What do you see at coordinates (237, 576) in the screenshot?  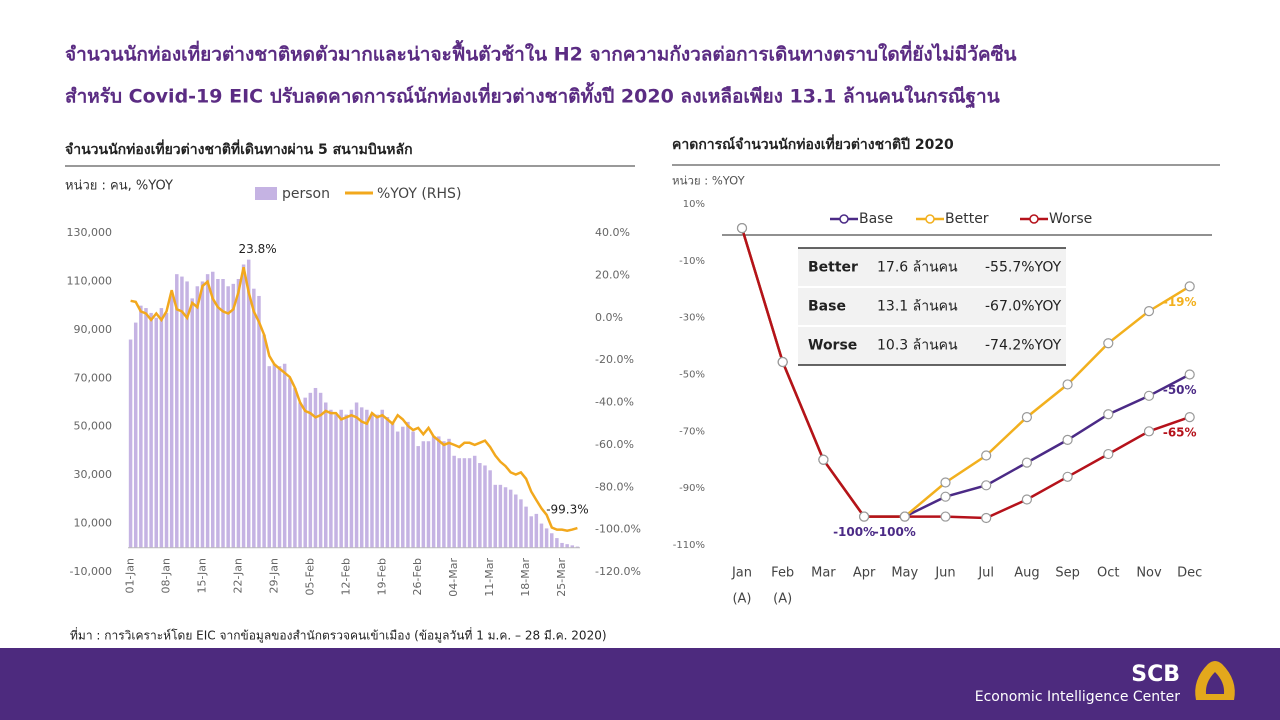 I see `x-tick-label: 22-Jan` at bounding box center [237, 576].